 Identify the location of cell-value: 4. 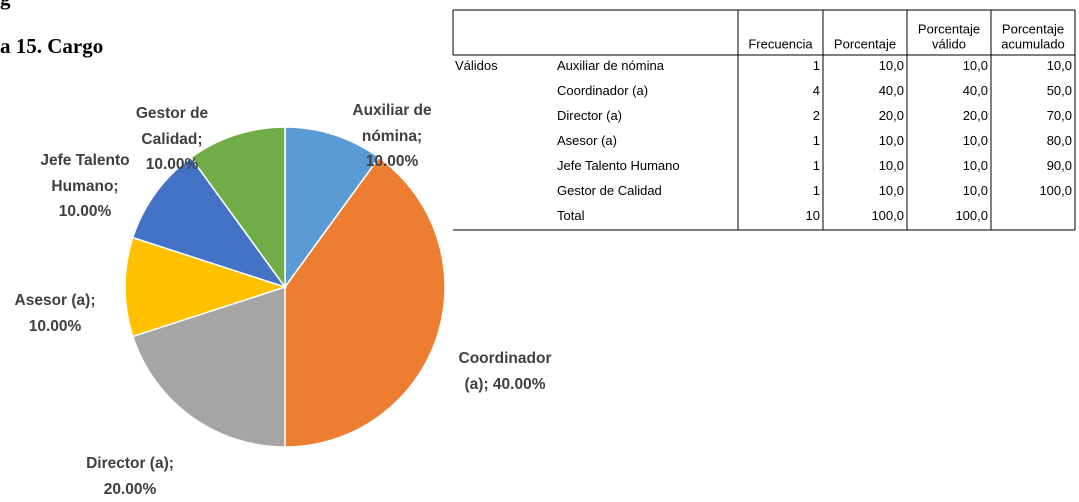
(816, 90).